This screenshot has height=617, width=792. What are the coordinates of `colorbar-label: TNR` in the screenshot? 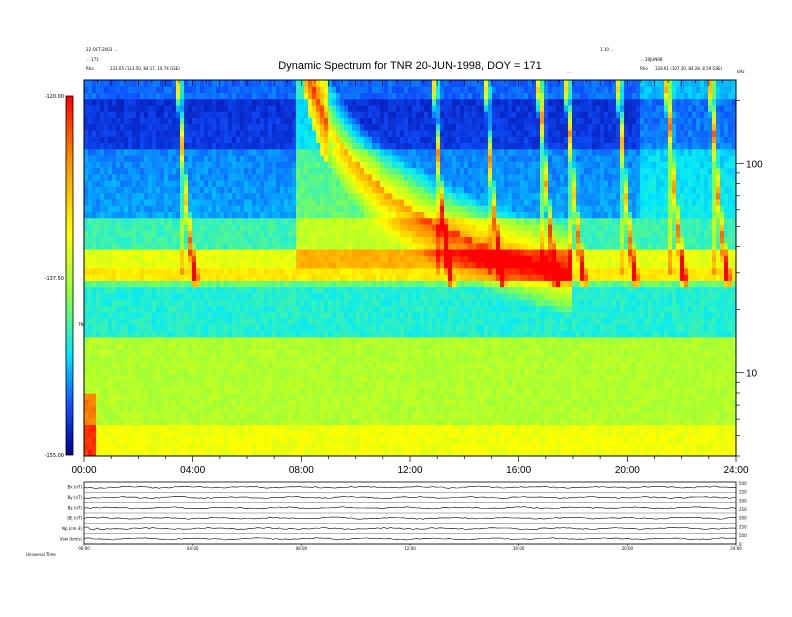 It's located at (81, 324).